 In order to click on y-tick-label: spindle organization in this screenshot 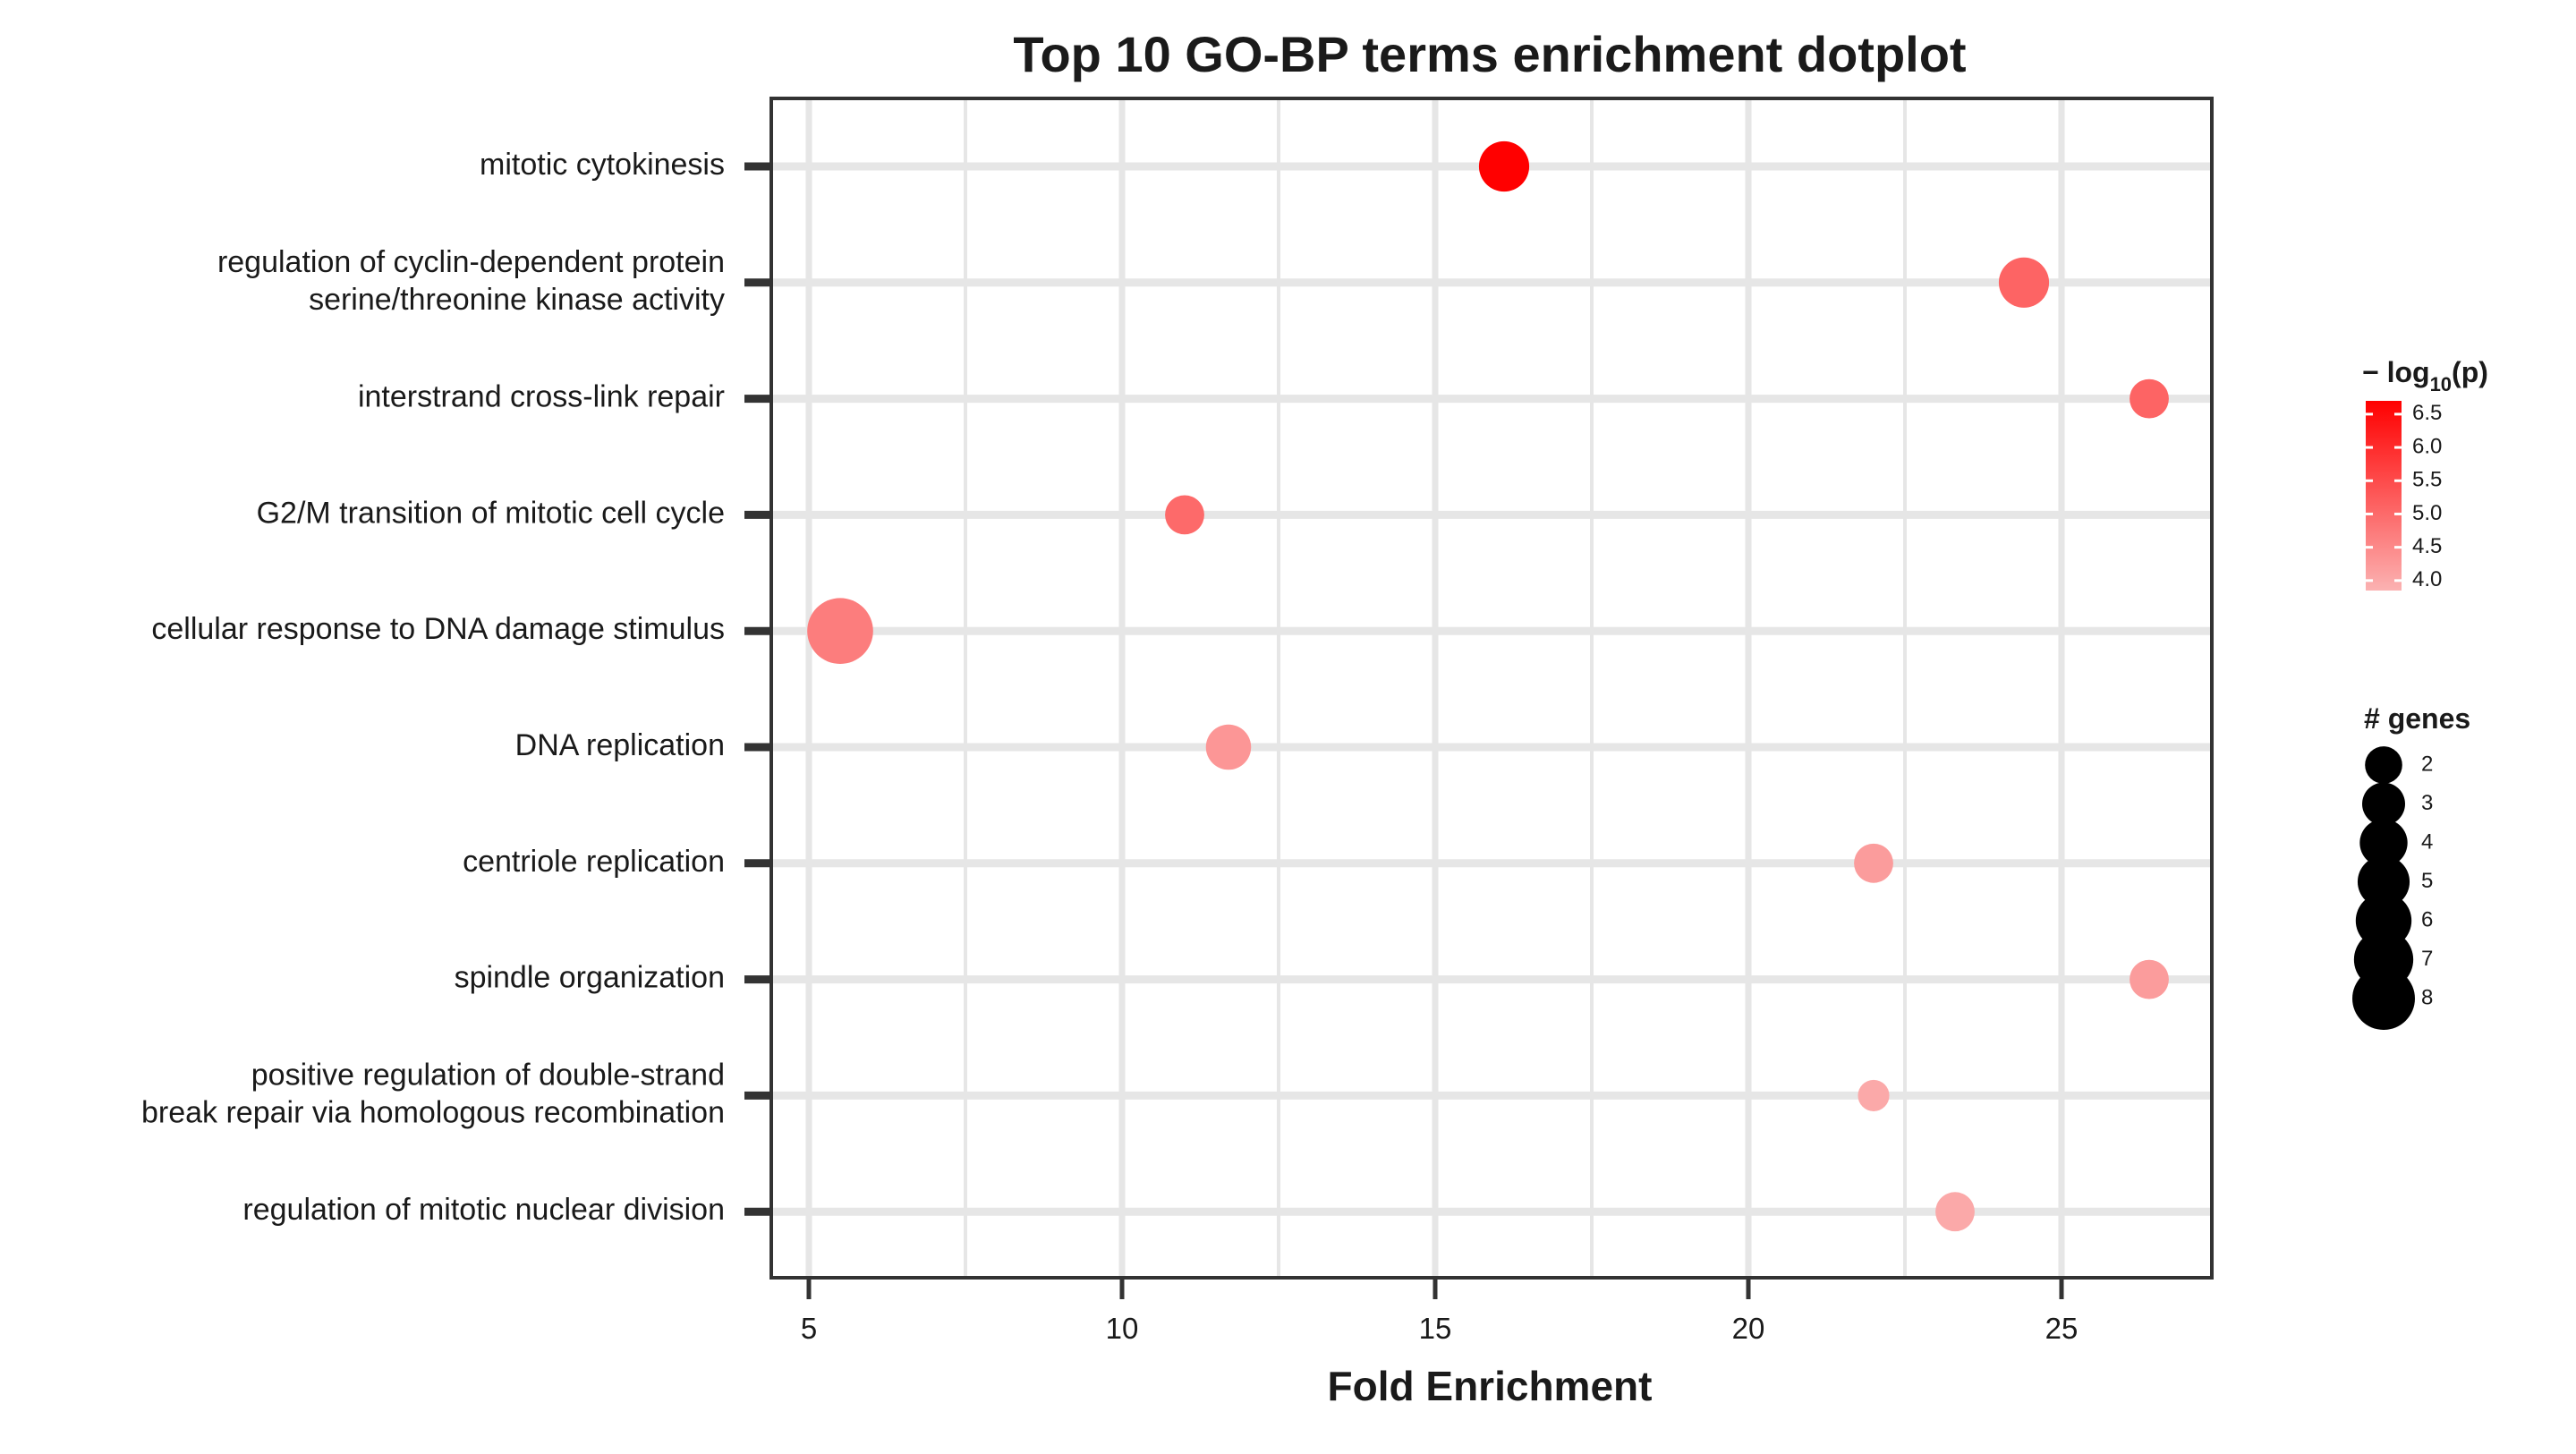, I will do `click(590, 978)`.